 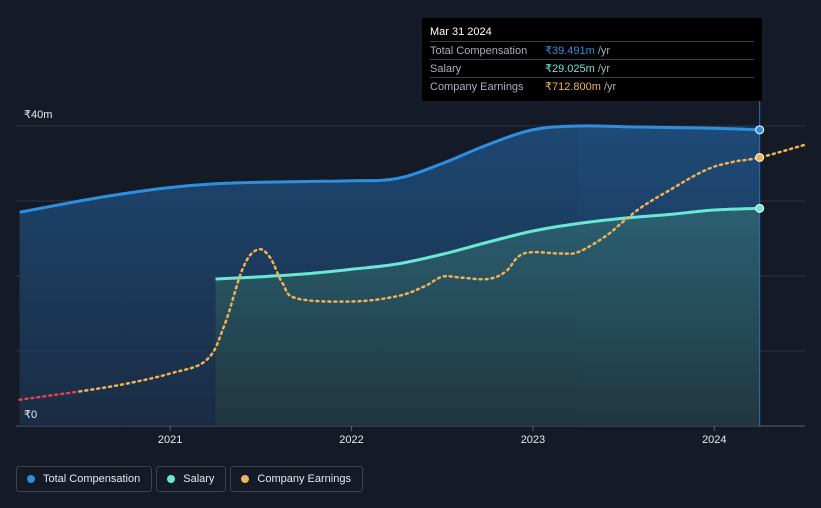 What do you see at coordinates (304, 479) in the screenshot?
I see `legend-label: Company Earnings` at bounding box center [304, 479].